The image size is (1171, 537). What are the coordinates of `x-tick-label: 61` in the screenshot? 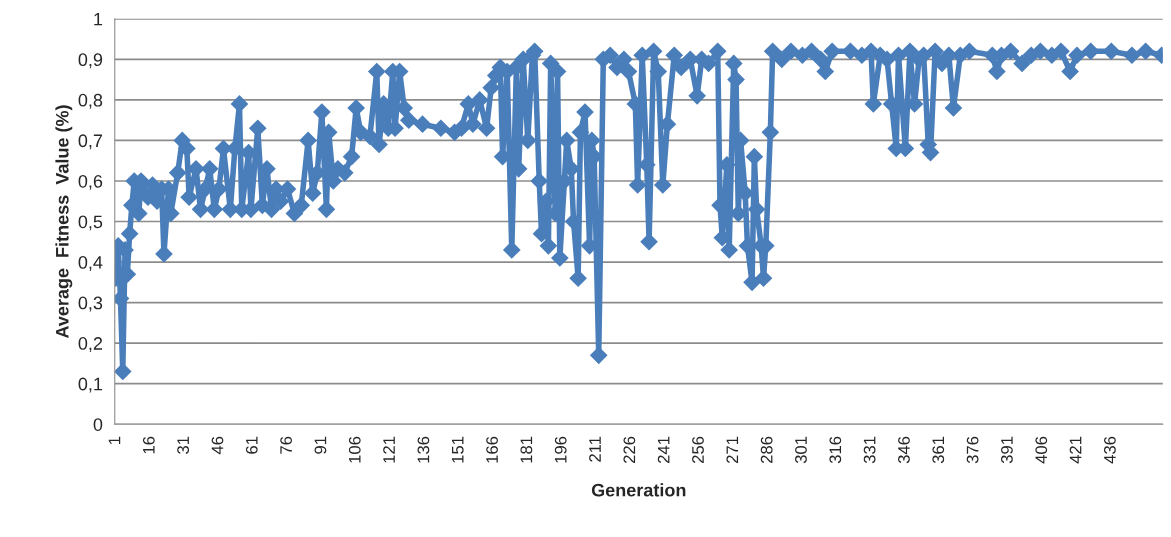 It's located at (251, 445).